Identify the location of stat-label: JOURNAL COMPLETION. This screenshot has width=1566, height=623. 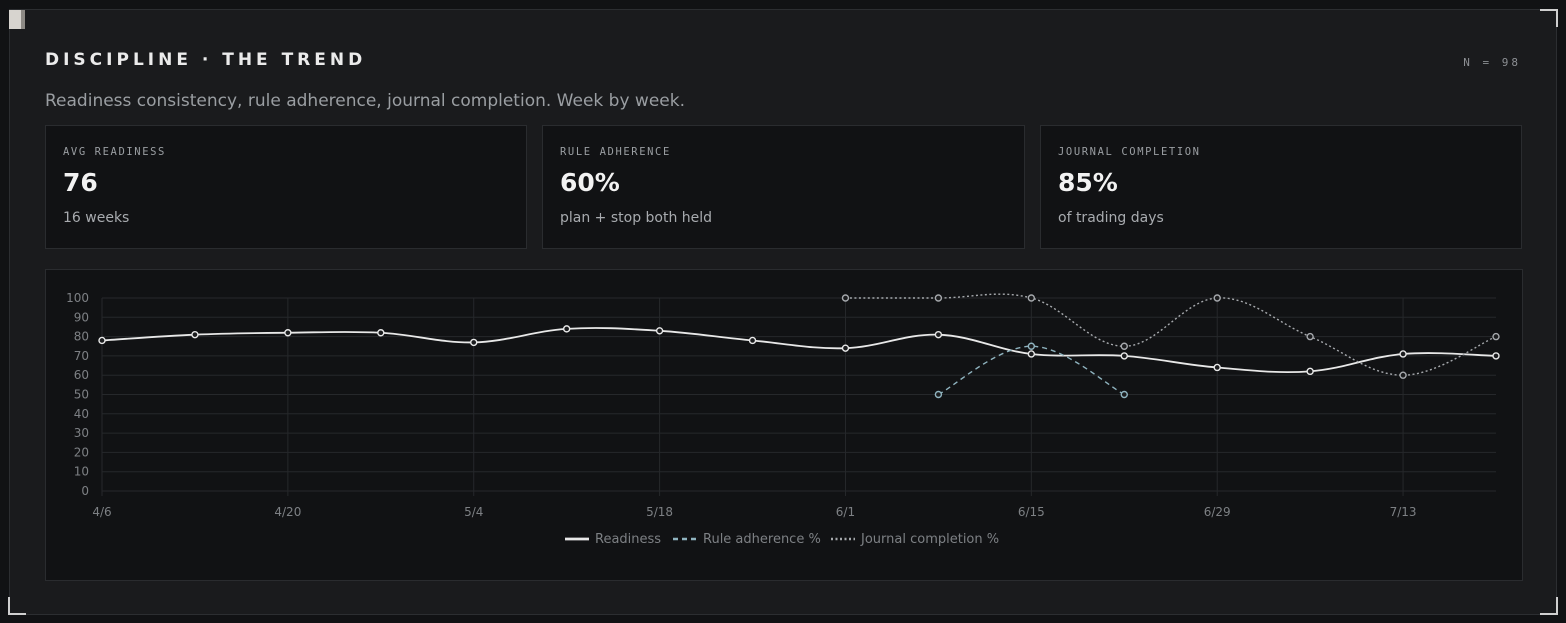
(1129, 152).